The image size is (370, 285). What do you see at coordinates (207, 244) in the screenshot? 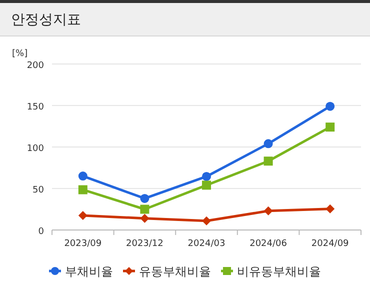
I see `x-tick-label: 2024/03` at bounding box center [207, 244].